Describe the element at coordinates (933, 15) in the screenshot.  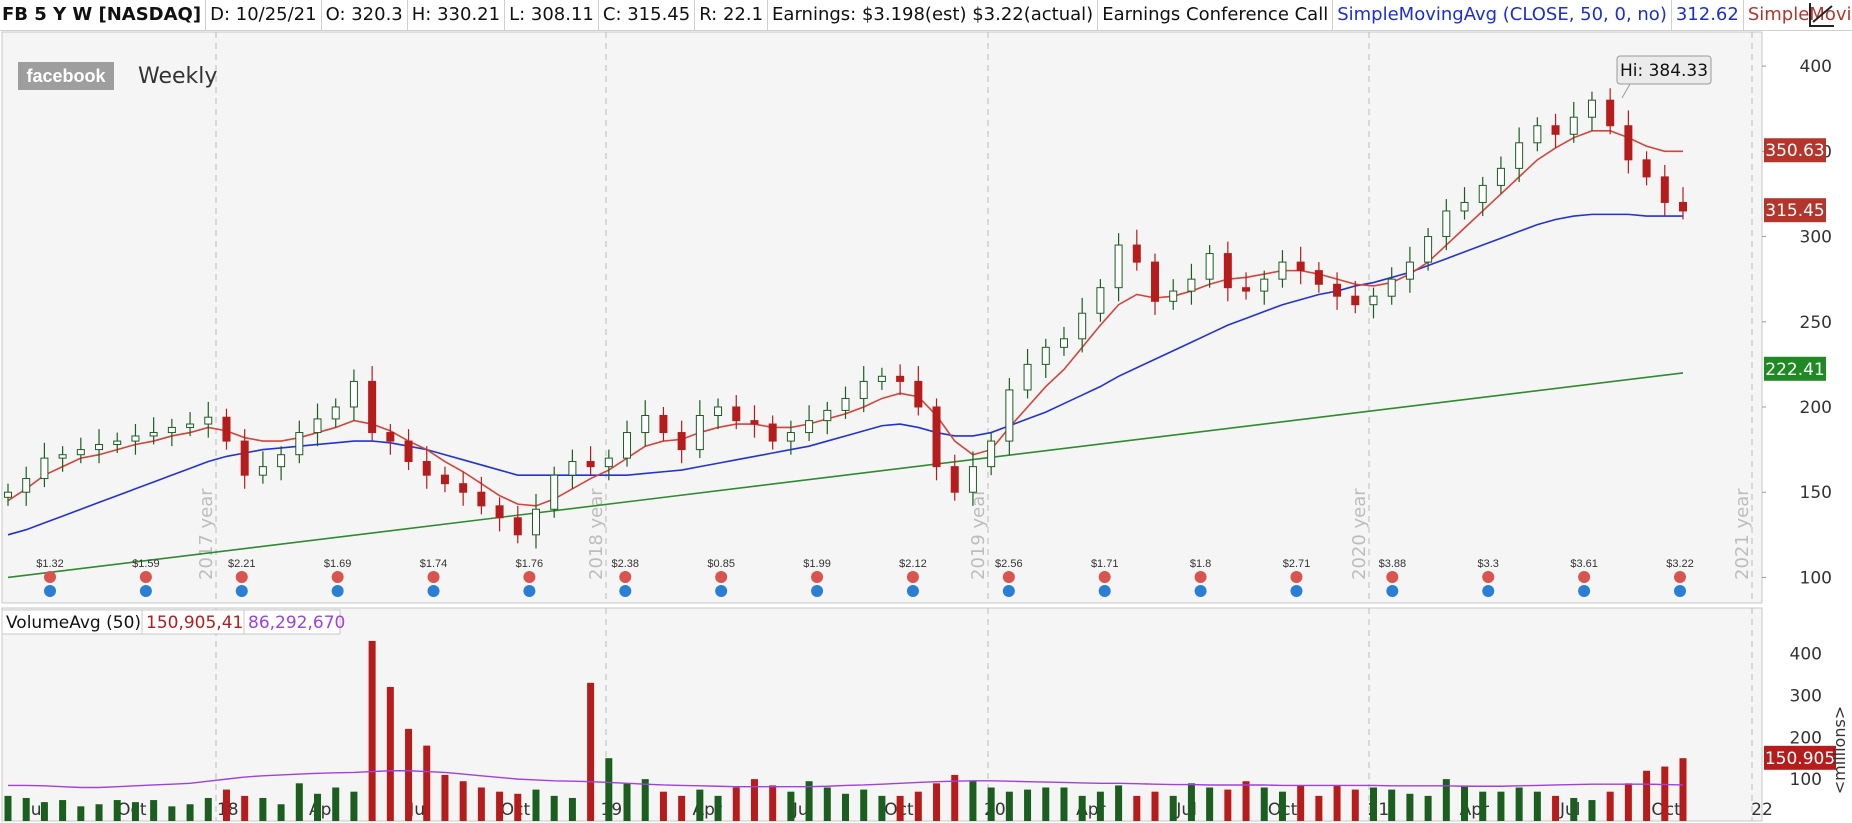
I see `earnings-label: Earnings: $3.198(est) $3.22(actual)` at that location.